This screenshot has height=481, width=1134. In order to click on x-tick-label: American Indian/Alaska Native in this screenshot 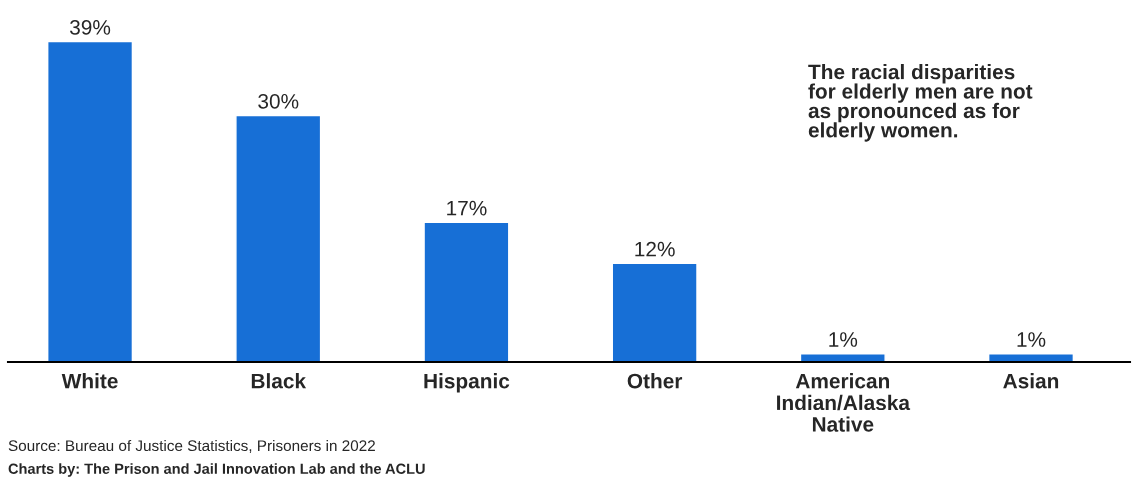, I will do `click(844, 402)`.